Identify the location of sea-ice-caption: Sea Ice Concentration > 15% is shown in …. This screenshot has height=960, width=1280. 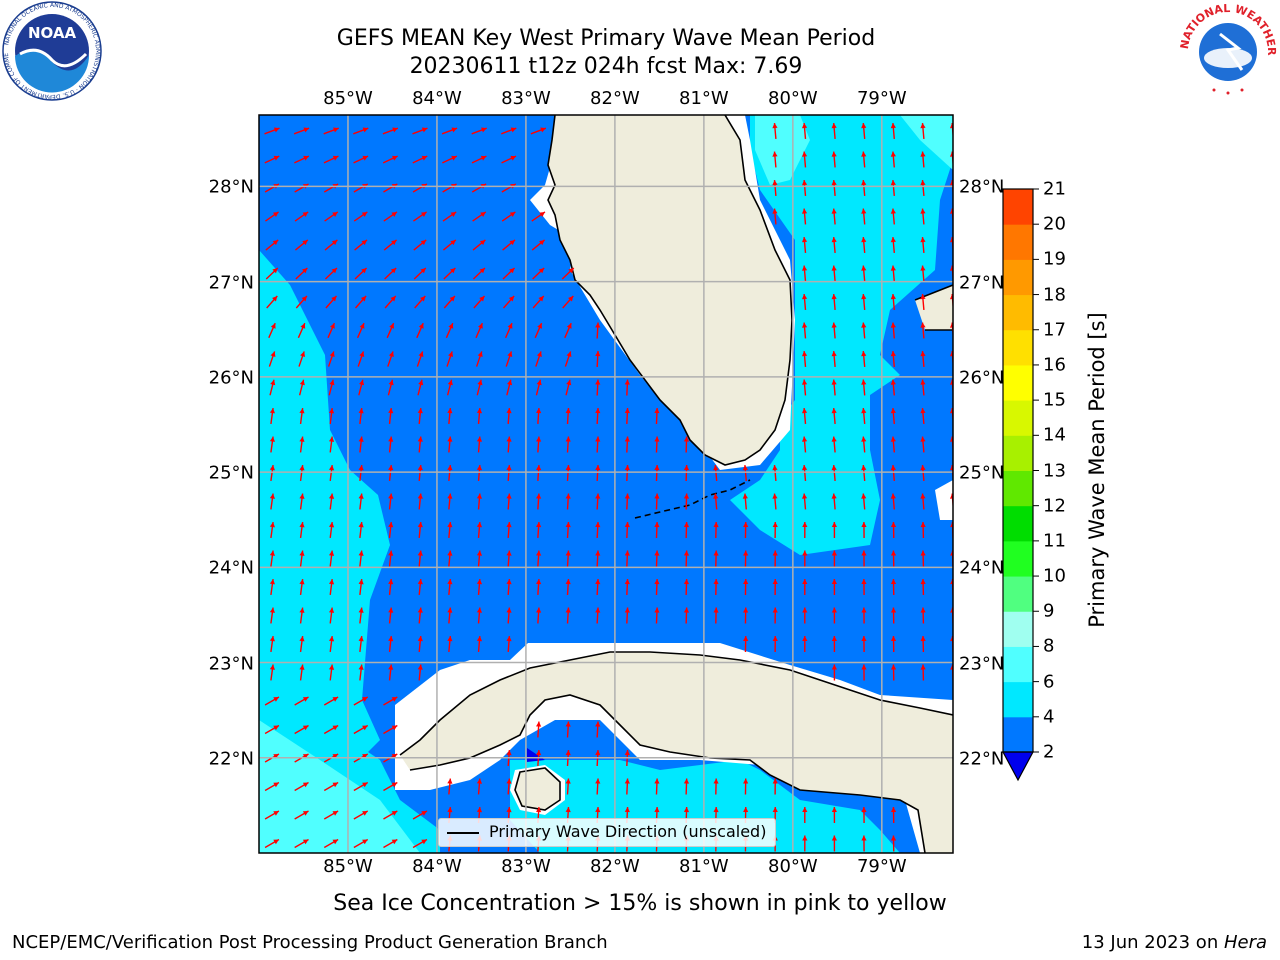
(640, 903).